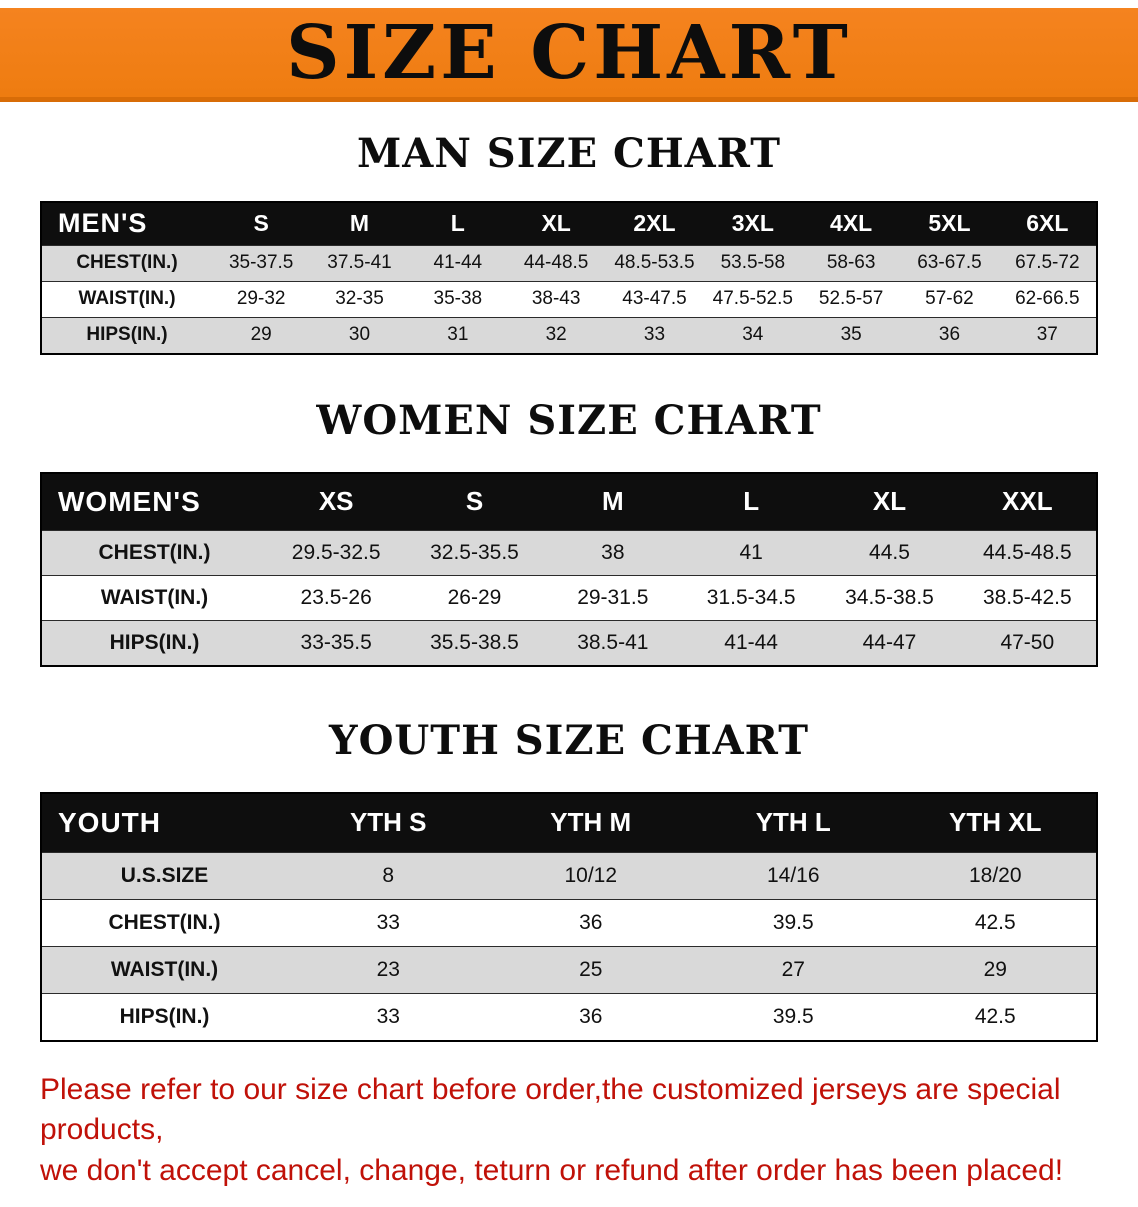 This screenshot has height=1207, width=1138. What do you see at coordinates (359, 263) in the screenshot?
I see `size-value-cell: 37.5-41` at bounding box center [359, 263].